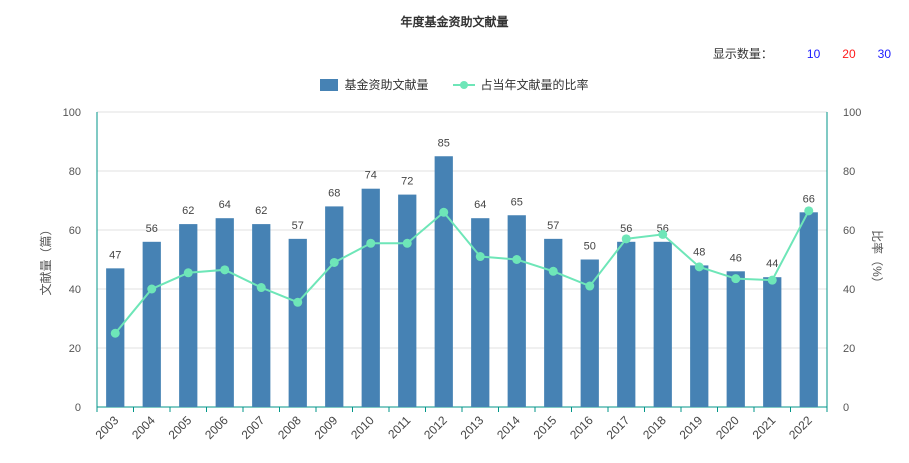 This screenshot has height=463, width=909. I want to click on x-tick-label: 2019, so click(691, 427).